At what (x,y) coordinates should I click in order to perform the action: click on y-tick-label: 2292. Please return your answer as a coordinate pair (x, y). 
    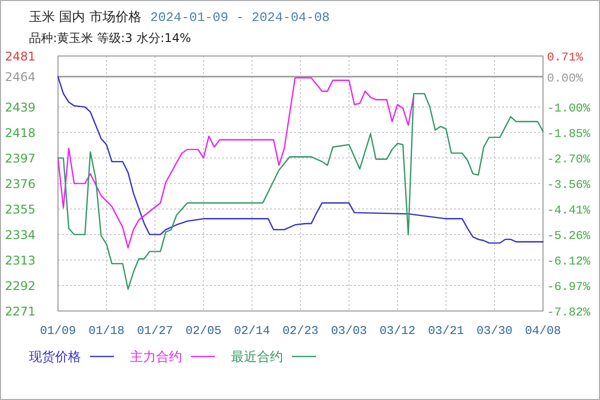
    Looking at the image, I should click on (20, 286).